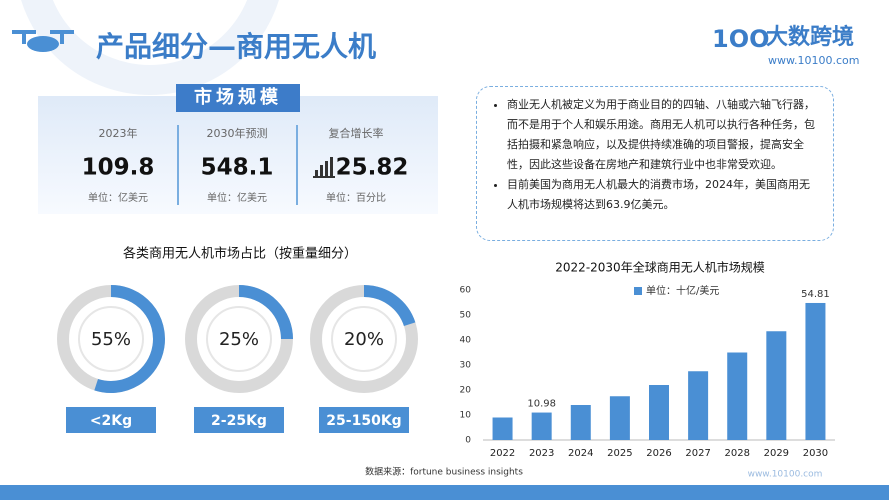  I want to click on chart-icon, so click(324, 167).